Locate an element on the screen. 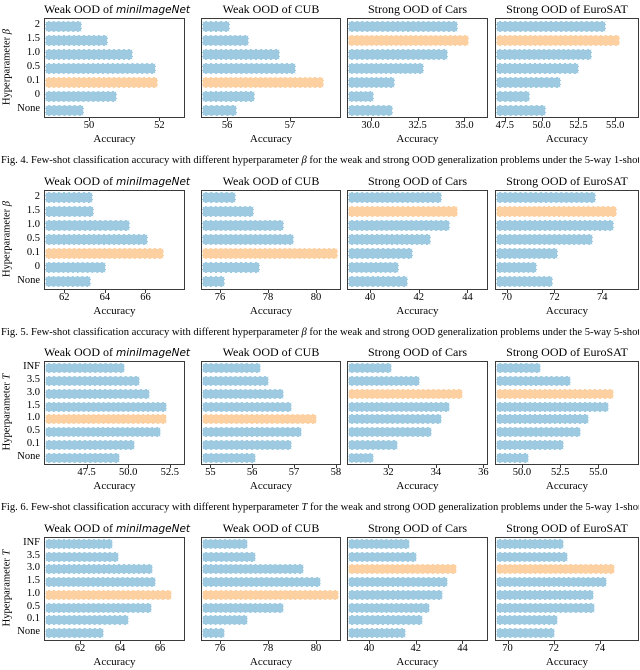 This screenshot has width=640, height=670. y-tick-label: 1.0 is located at coordinates (33, 418).